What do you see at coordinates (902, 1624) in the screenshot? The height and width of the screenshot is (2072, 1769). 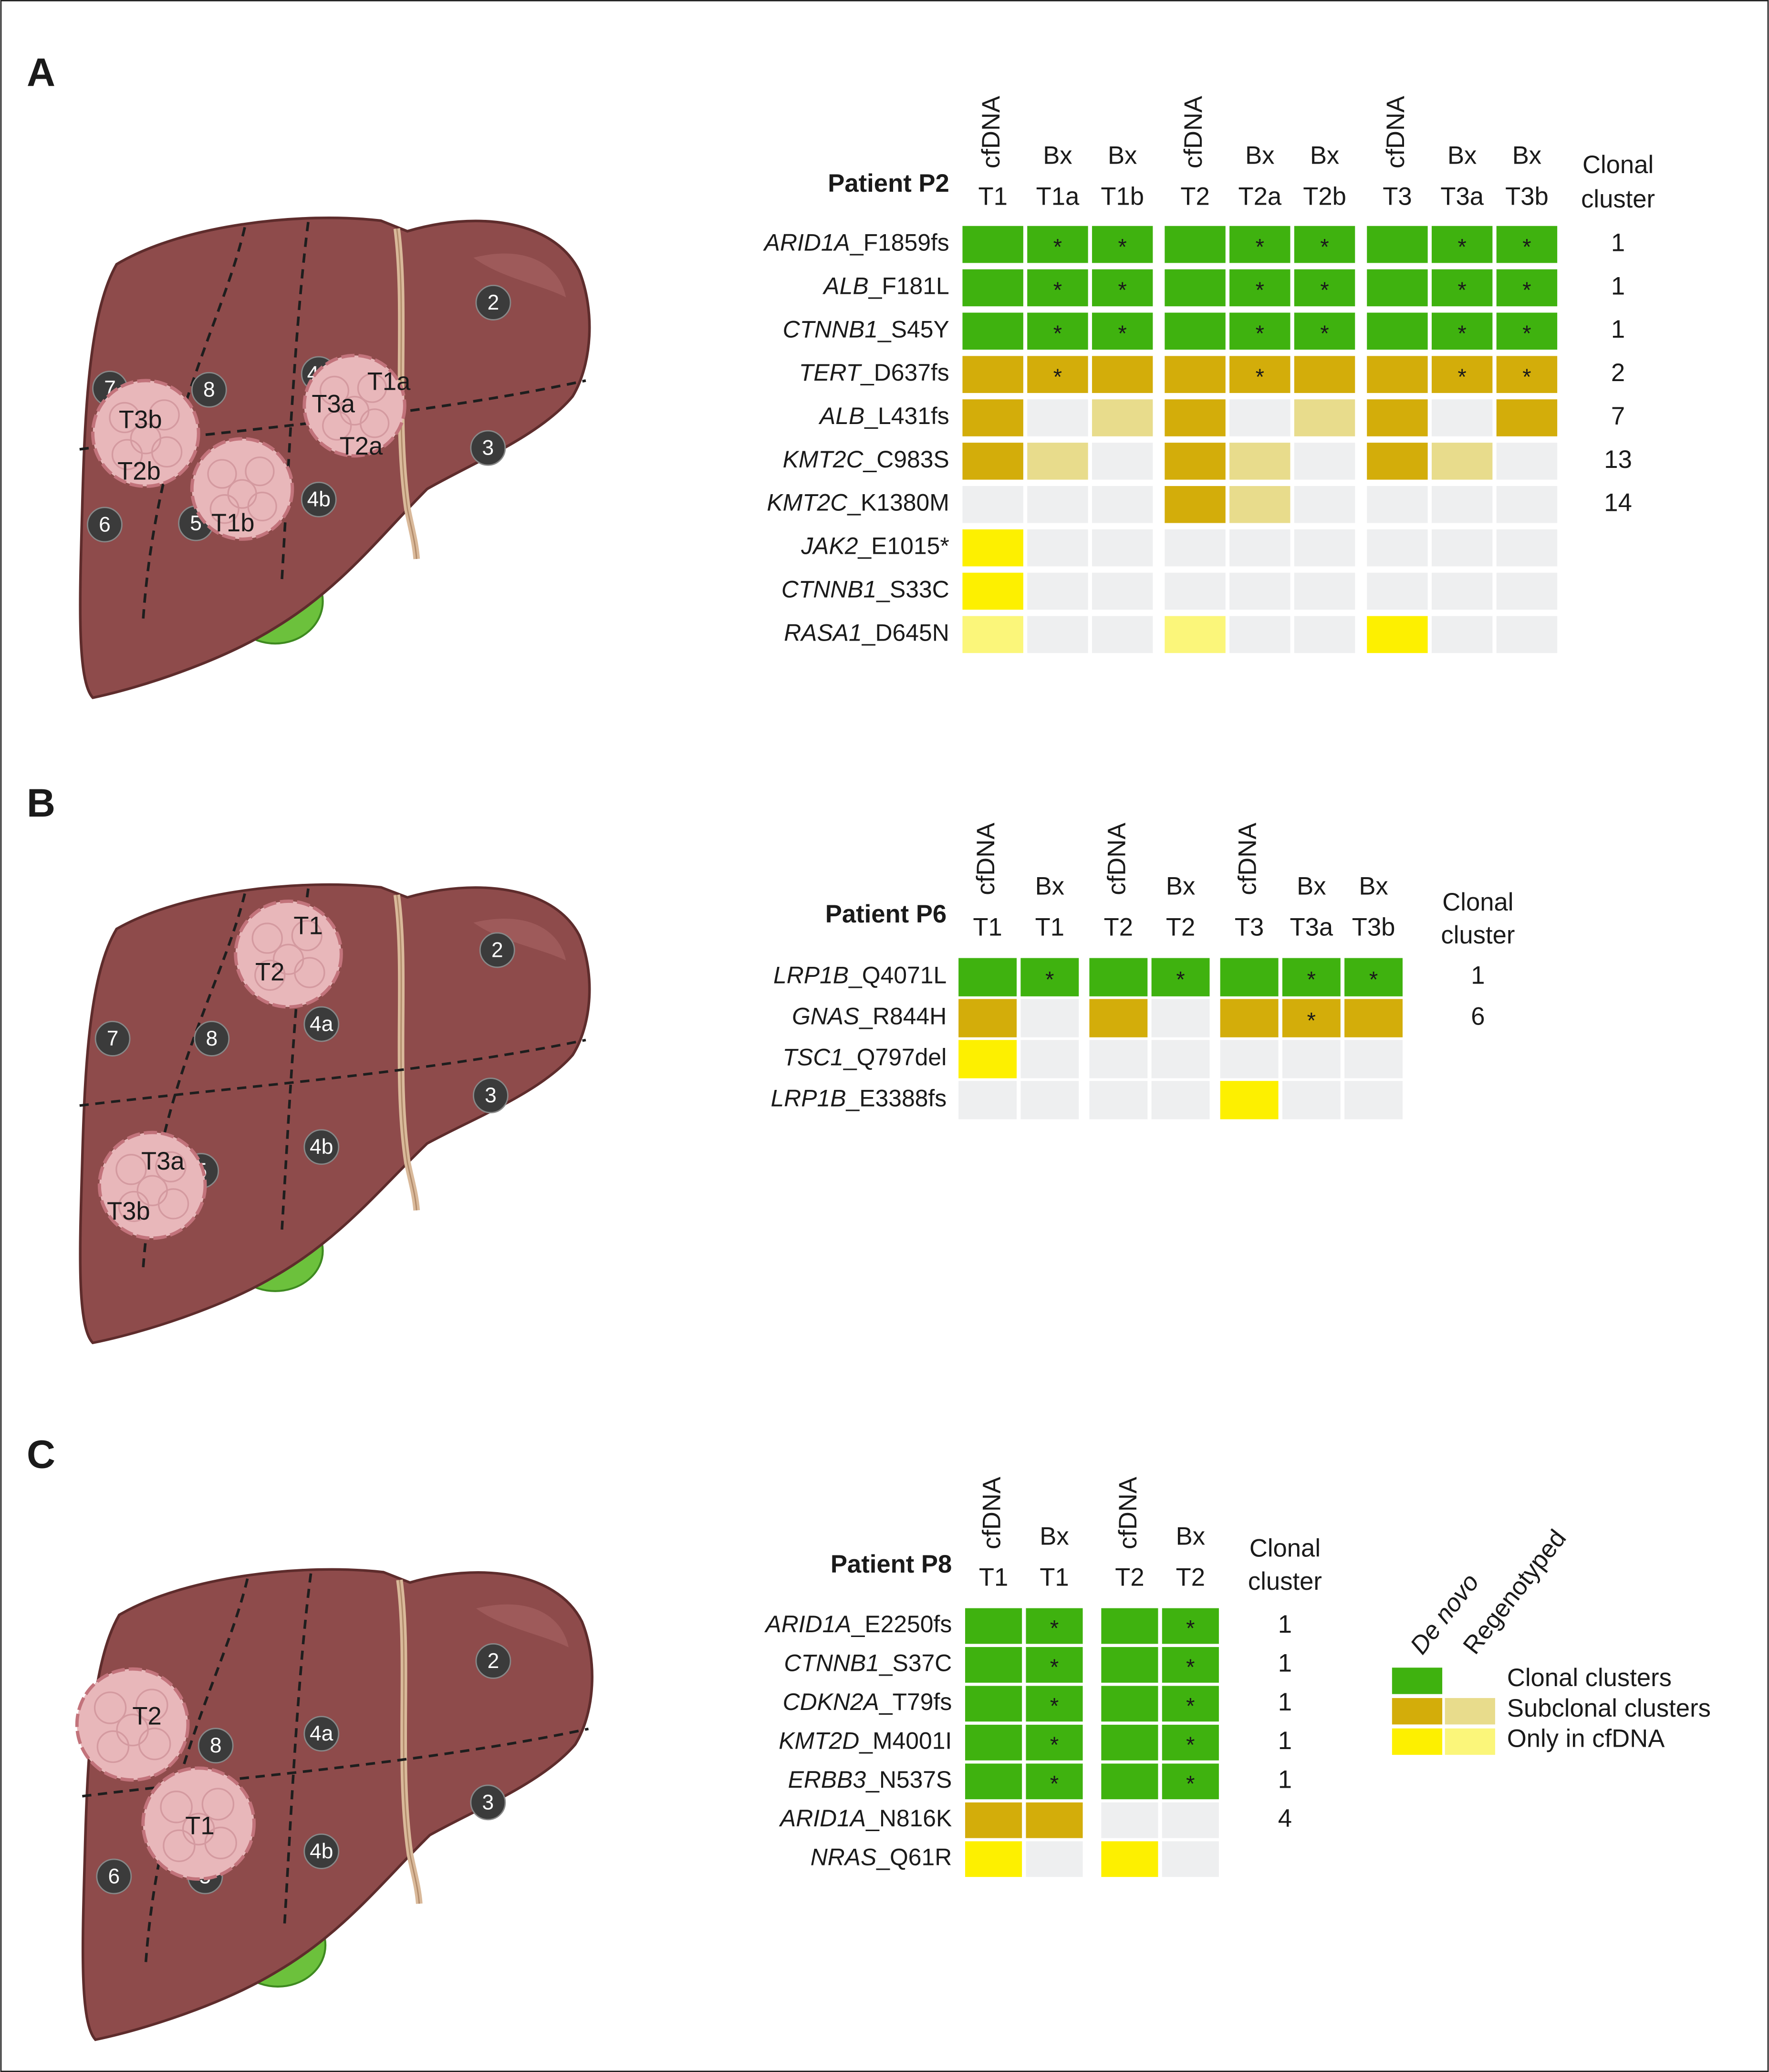 I see `variant: _E2250fs` at bounding box center [902, 1624].